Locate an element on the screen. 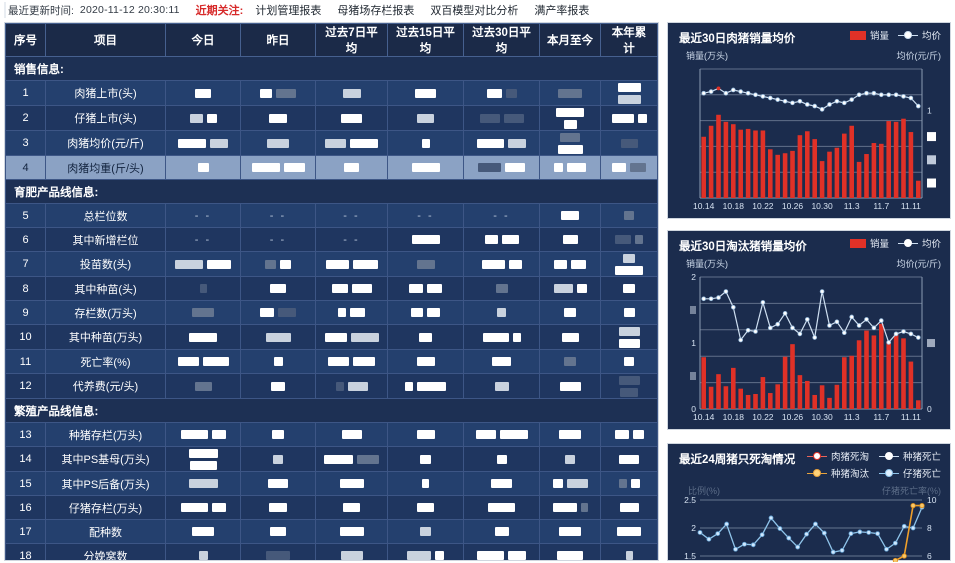 The image size is (955, 563). chart3-legend-breeder-death: 种猪死亡 is located at coordinates (909, 456).